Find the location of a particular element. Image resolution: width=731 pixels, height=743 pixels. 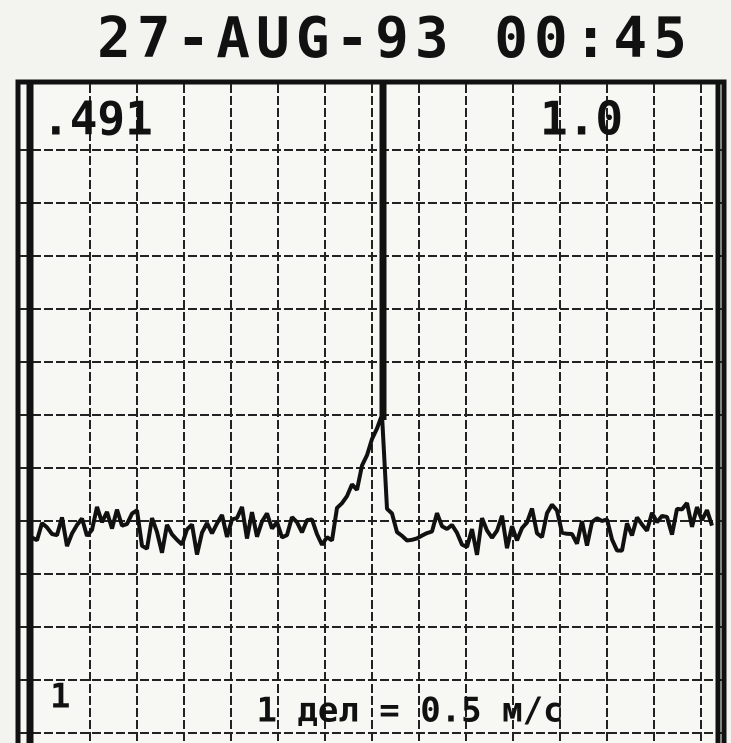

top-right-value: 1.0 is located at coordinates (581, 119).